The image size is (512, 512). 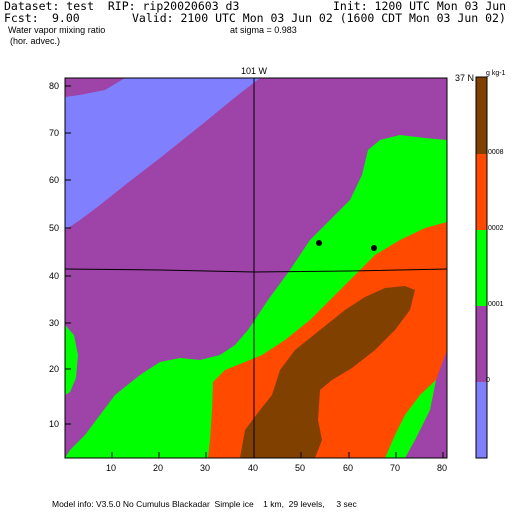 What do you see at coordinates (196, 405) in the screenshot?
I see `green-patch` at bounding box center [196, 405].